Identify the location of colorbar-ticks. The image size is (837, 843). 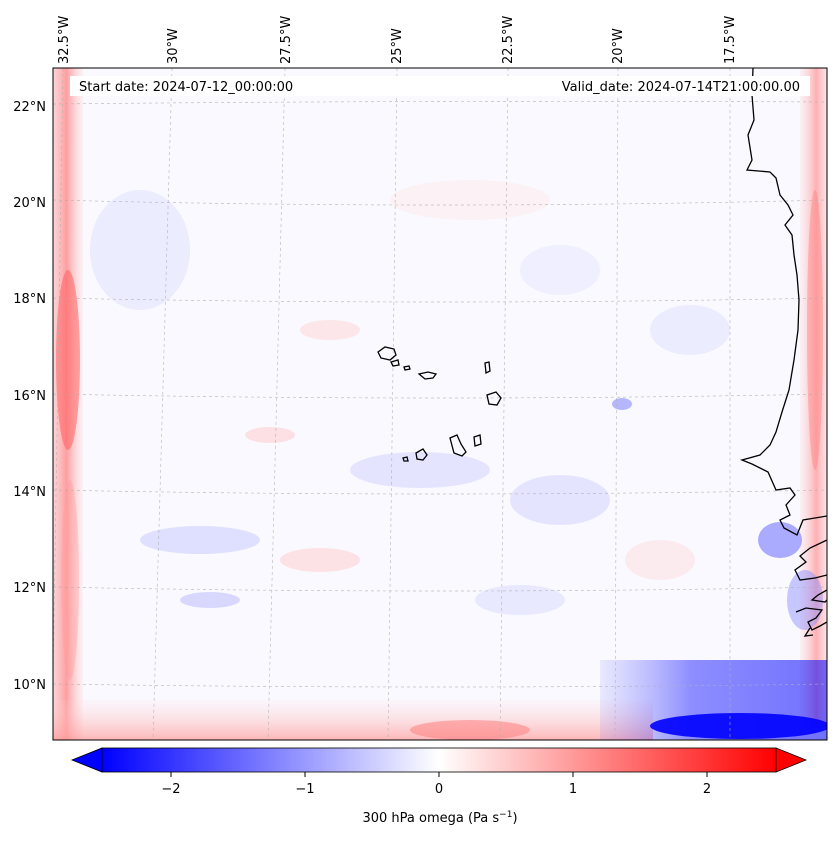
(439, 774).